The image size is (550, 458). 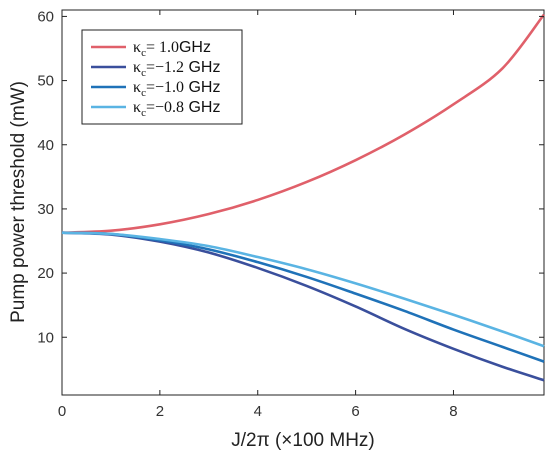 What do you see at coordinates (62, 411) in the screenshot?
I see `x-tick-label: 0` at bounding box center [62, 411].